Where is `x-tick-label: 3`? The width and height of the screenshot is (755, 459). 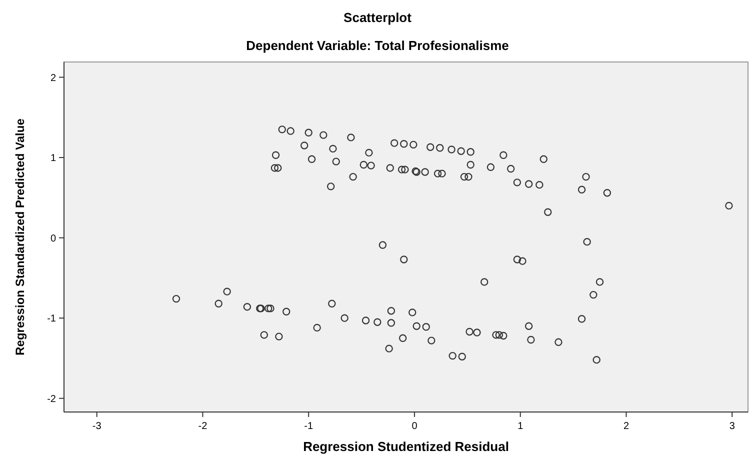 x-tick-label: 3 is located at coordinates (732, 426).